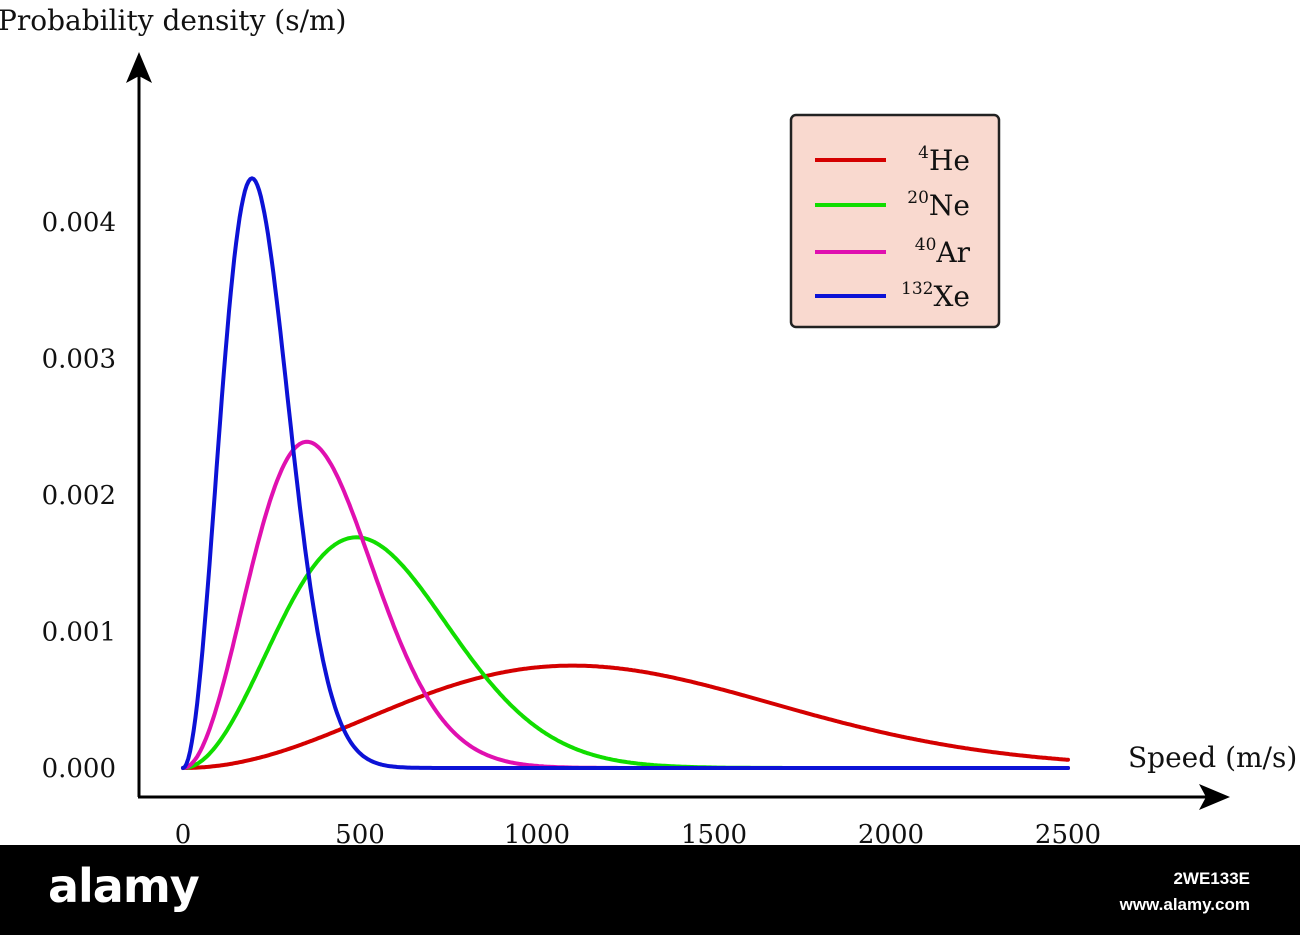 The height and width of the screenshot is (935, 1300). I want to click on series-line-he, so click(625, 716).